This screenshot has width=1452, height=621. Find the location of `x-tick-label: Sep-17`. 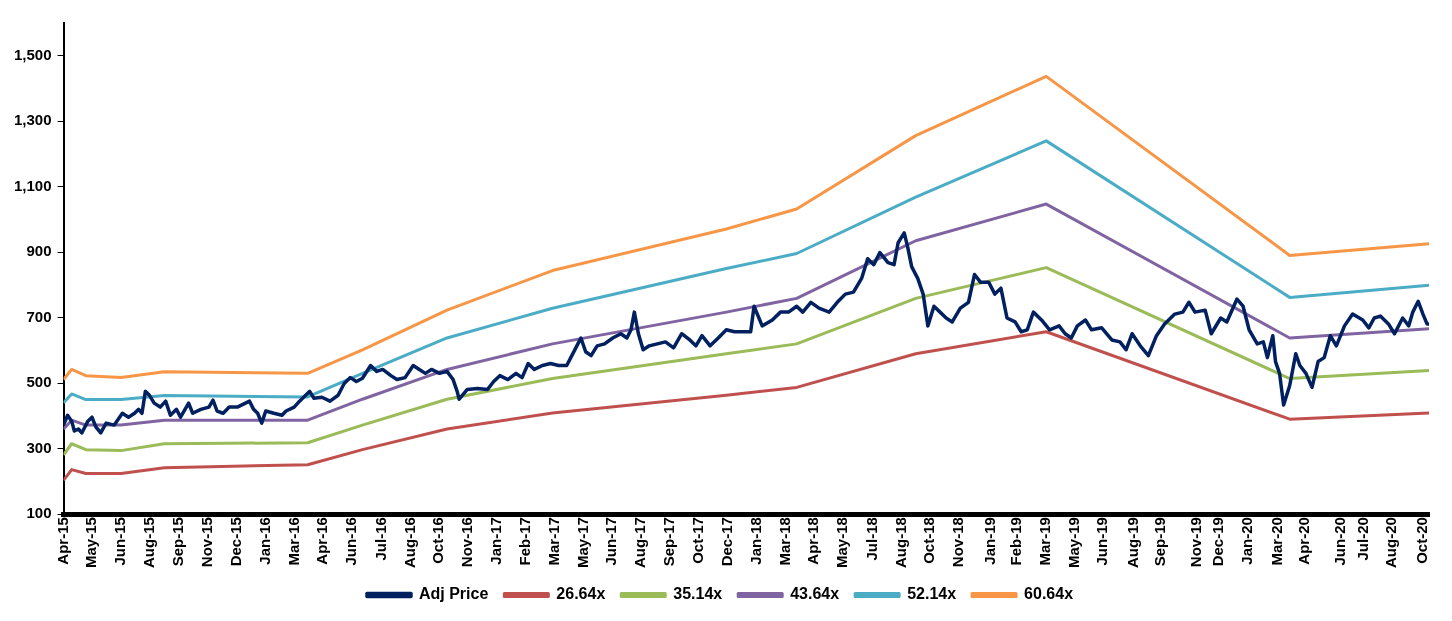

x-tick-label: Sep-17 is located at coordinates (669, 542).